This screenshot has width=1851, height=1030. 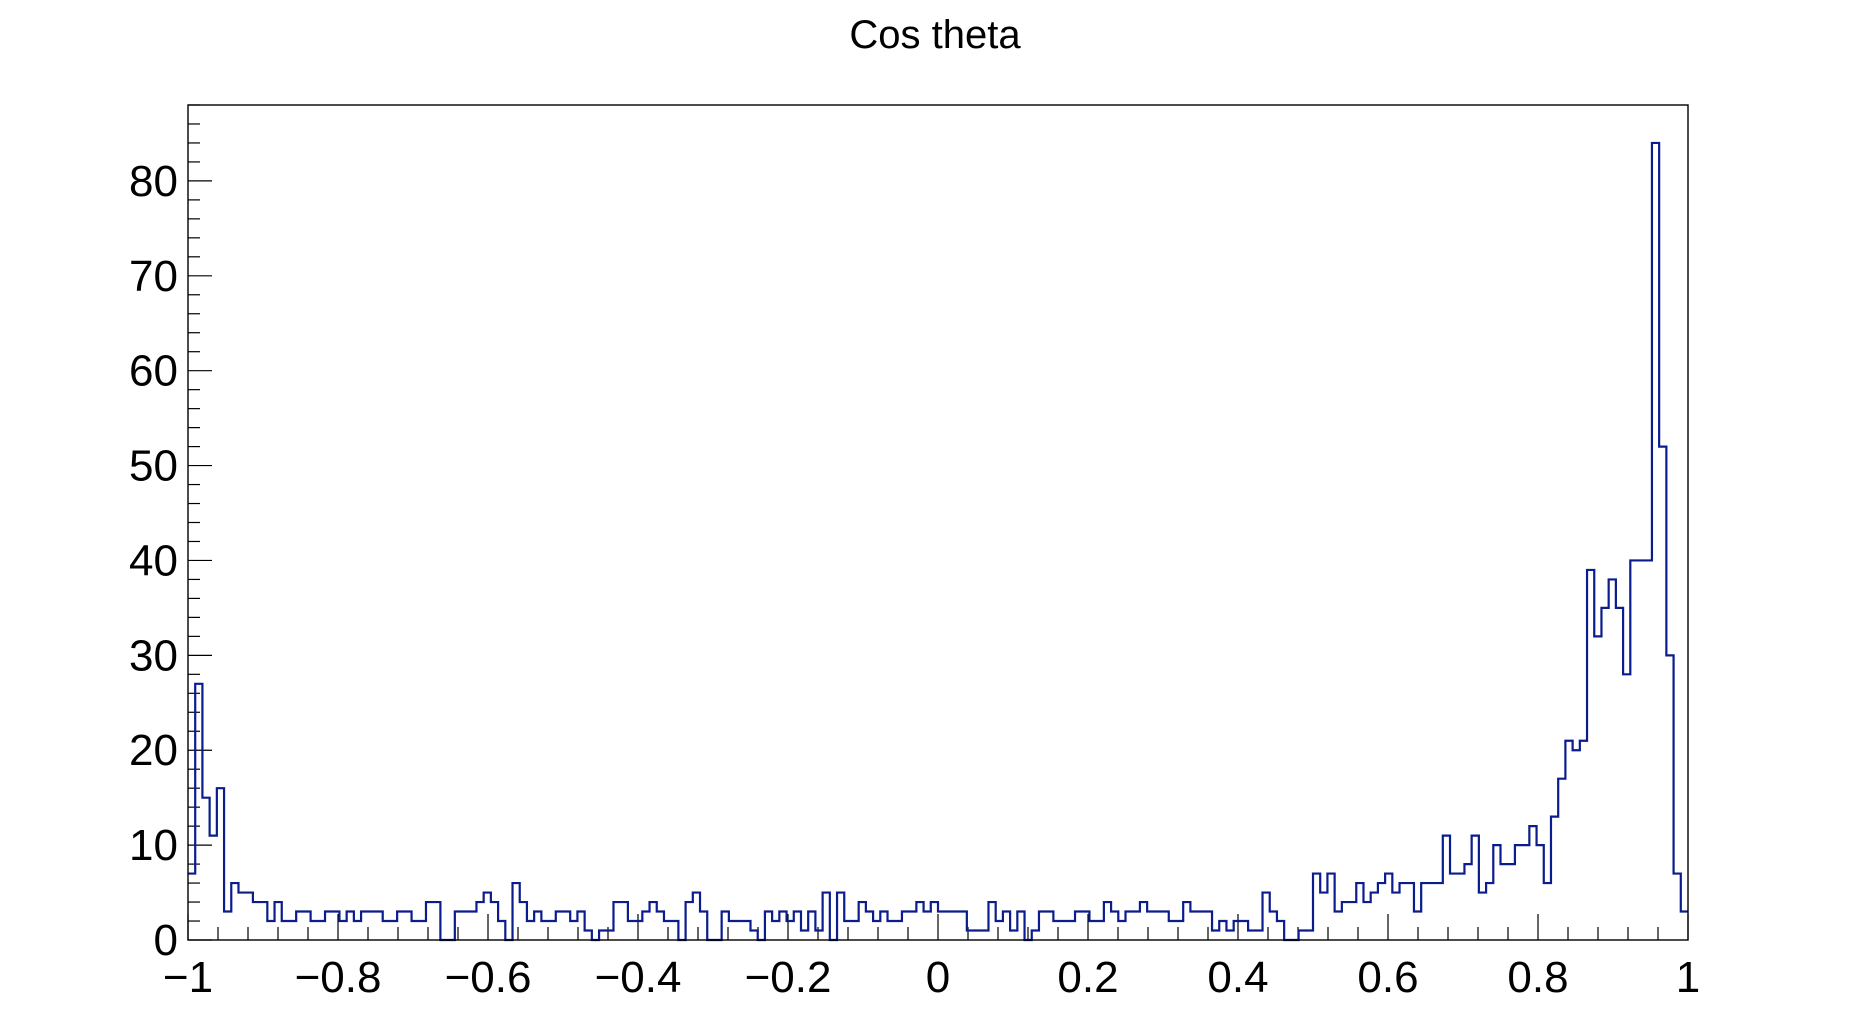 What do you see at coordinates (1387, 977) in the screenshot?
I see `x-tick-label: 0.6` at bounding box center [1387, 977].